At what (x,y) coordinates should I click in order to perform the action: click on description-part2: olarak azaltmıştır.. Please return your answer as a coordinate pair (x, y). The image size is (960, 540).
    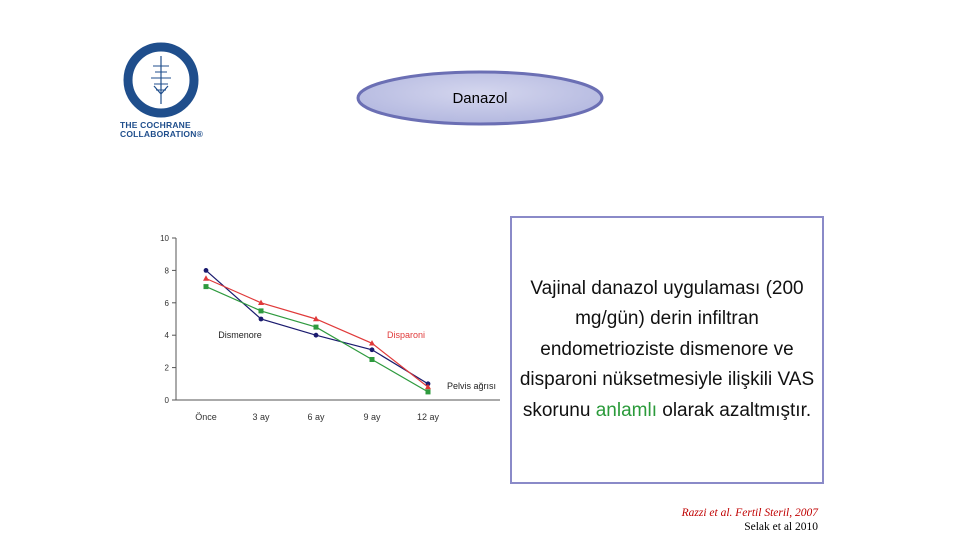
    Looking at the image, I should click on (734, 410).